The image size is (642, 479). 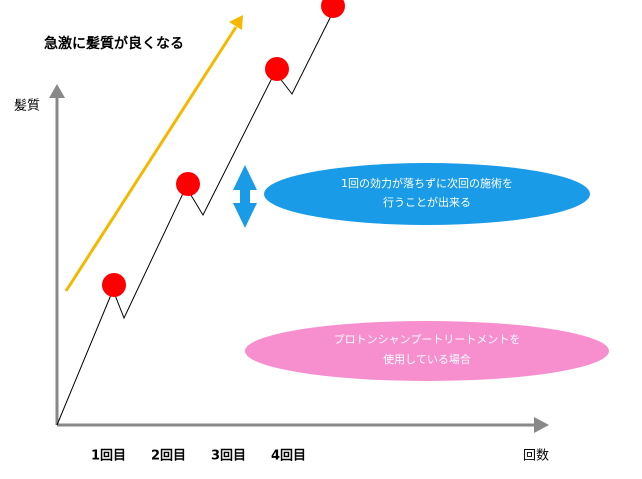 What do you see at coordinates (427, 359) in the screenshot?
I see `callout-text: 使用している場合` at bounding box center [427, 359].